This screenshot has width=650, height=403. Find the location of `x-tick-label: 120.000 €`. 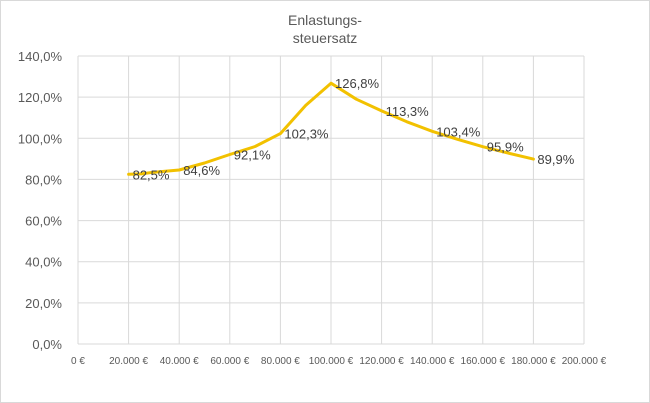

x-tick-label: 120.000 € is located at coordinates (381, 361).